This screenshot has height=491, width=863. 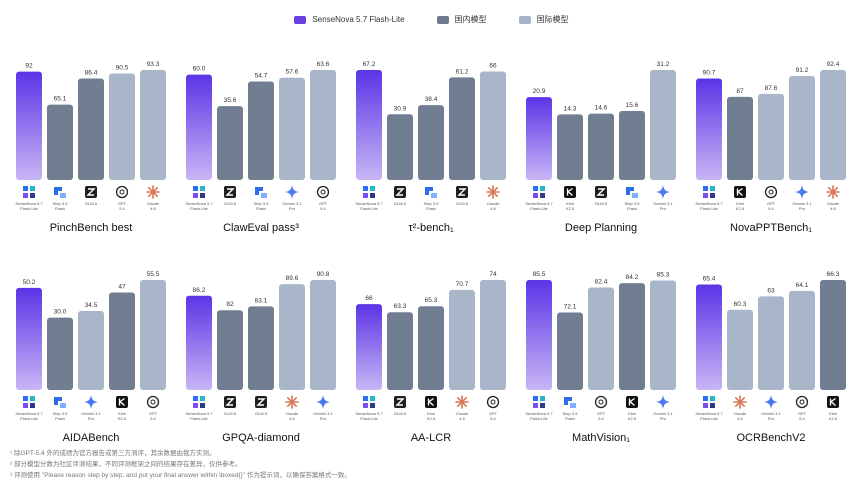 I want to click on data-label: 92, so click(x=29, y=66).